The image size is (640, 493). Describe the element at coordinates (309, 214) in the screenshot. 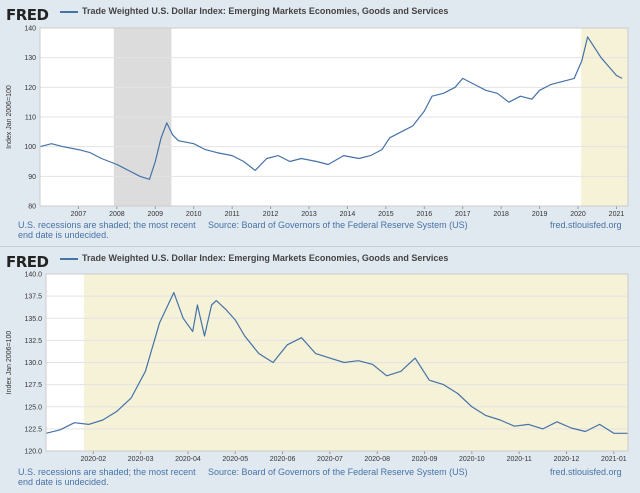

I see `x-tick-label: 2013` at that location.